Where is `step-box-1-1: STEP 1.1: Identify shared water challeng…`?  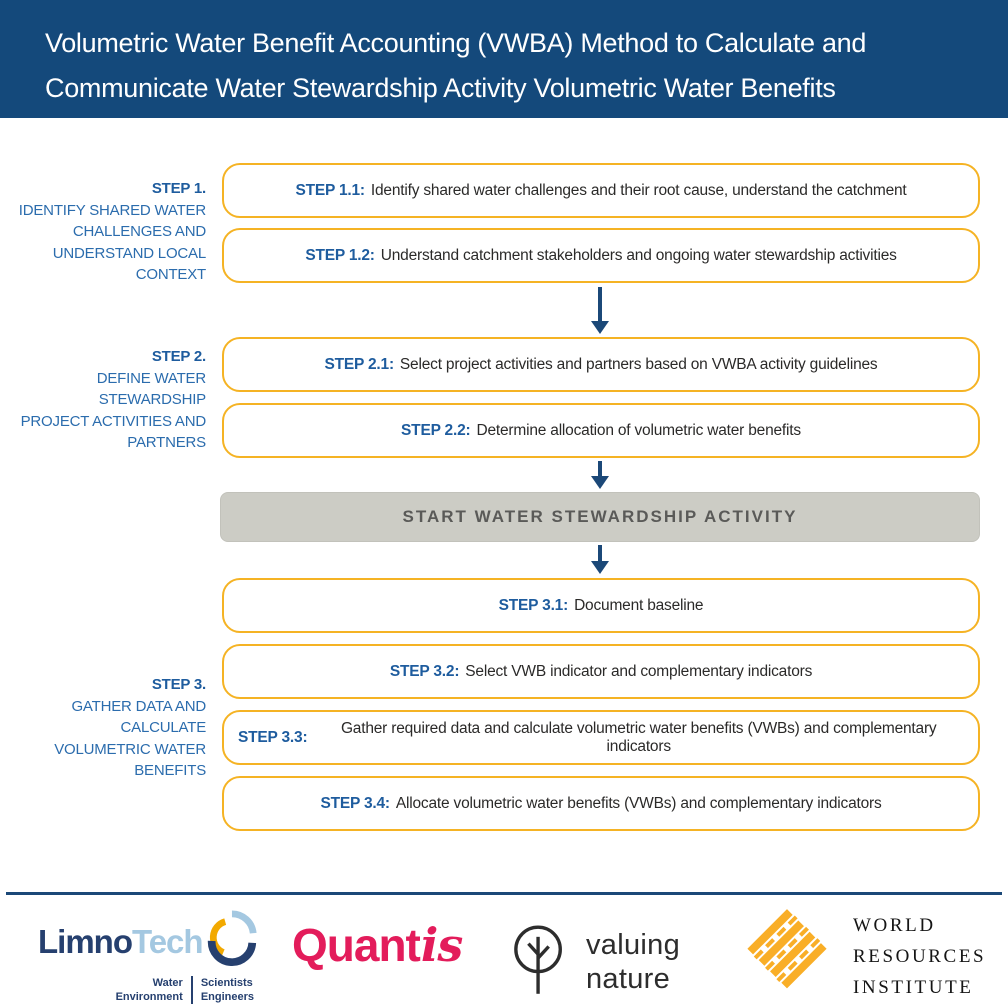 step-box-1-1: STEP 1.1: Identify shared water challeng… is located at coordinates (601, 190).